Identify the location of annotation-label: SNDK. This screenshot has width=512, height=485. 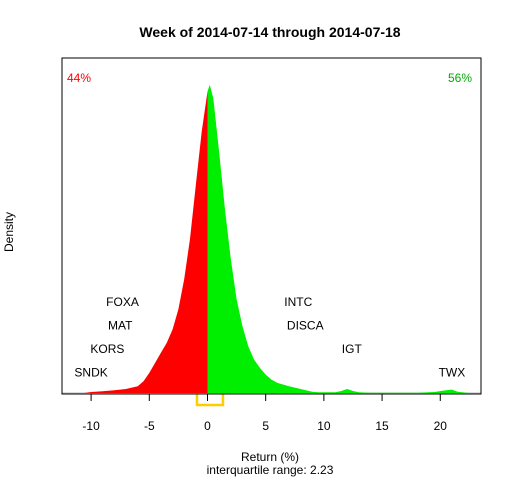
(90, 372).